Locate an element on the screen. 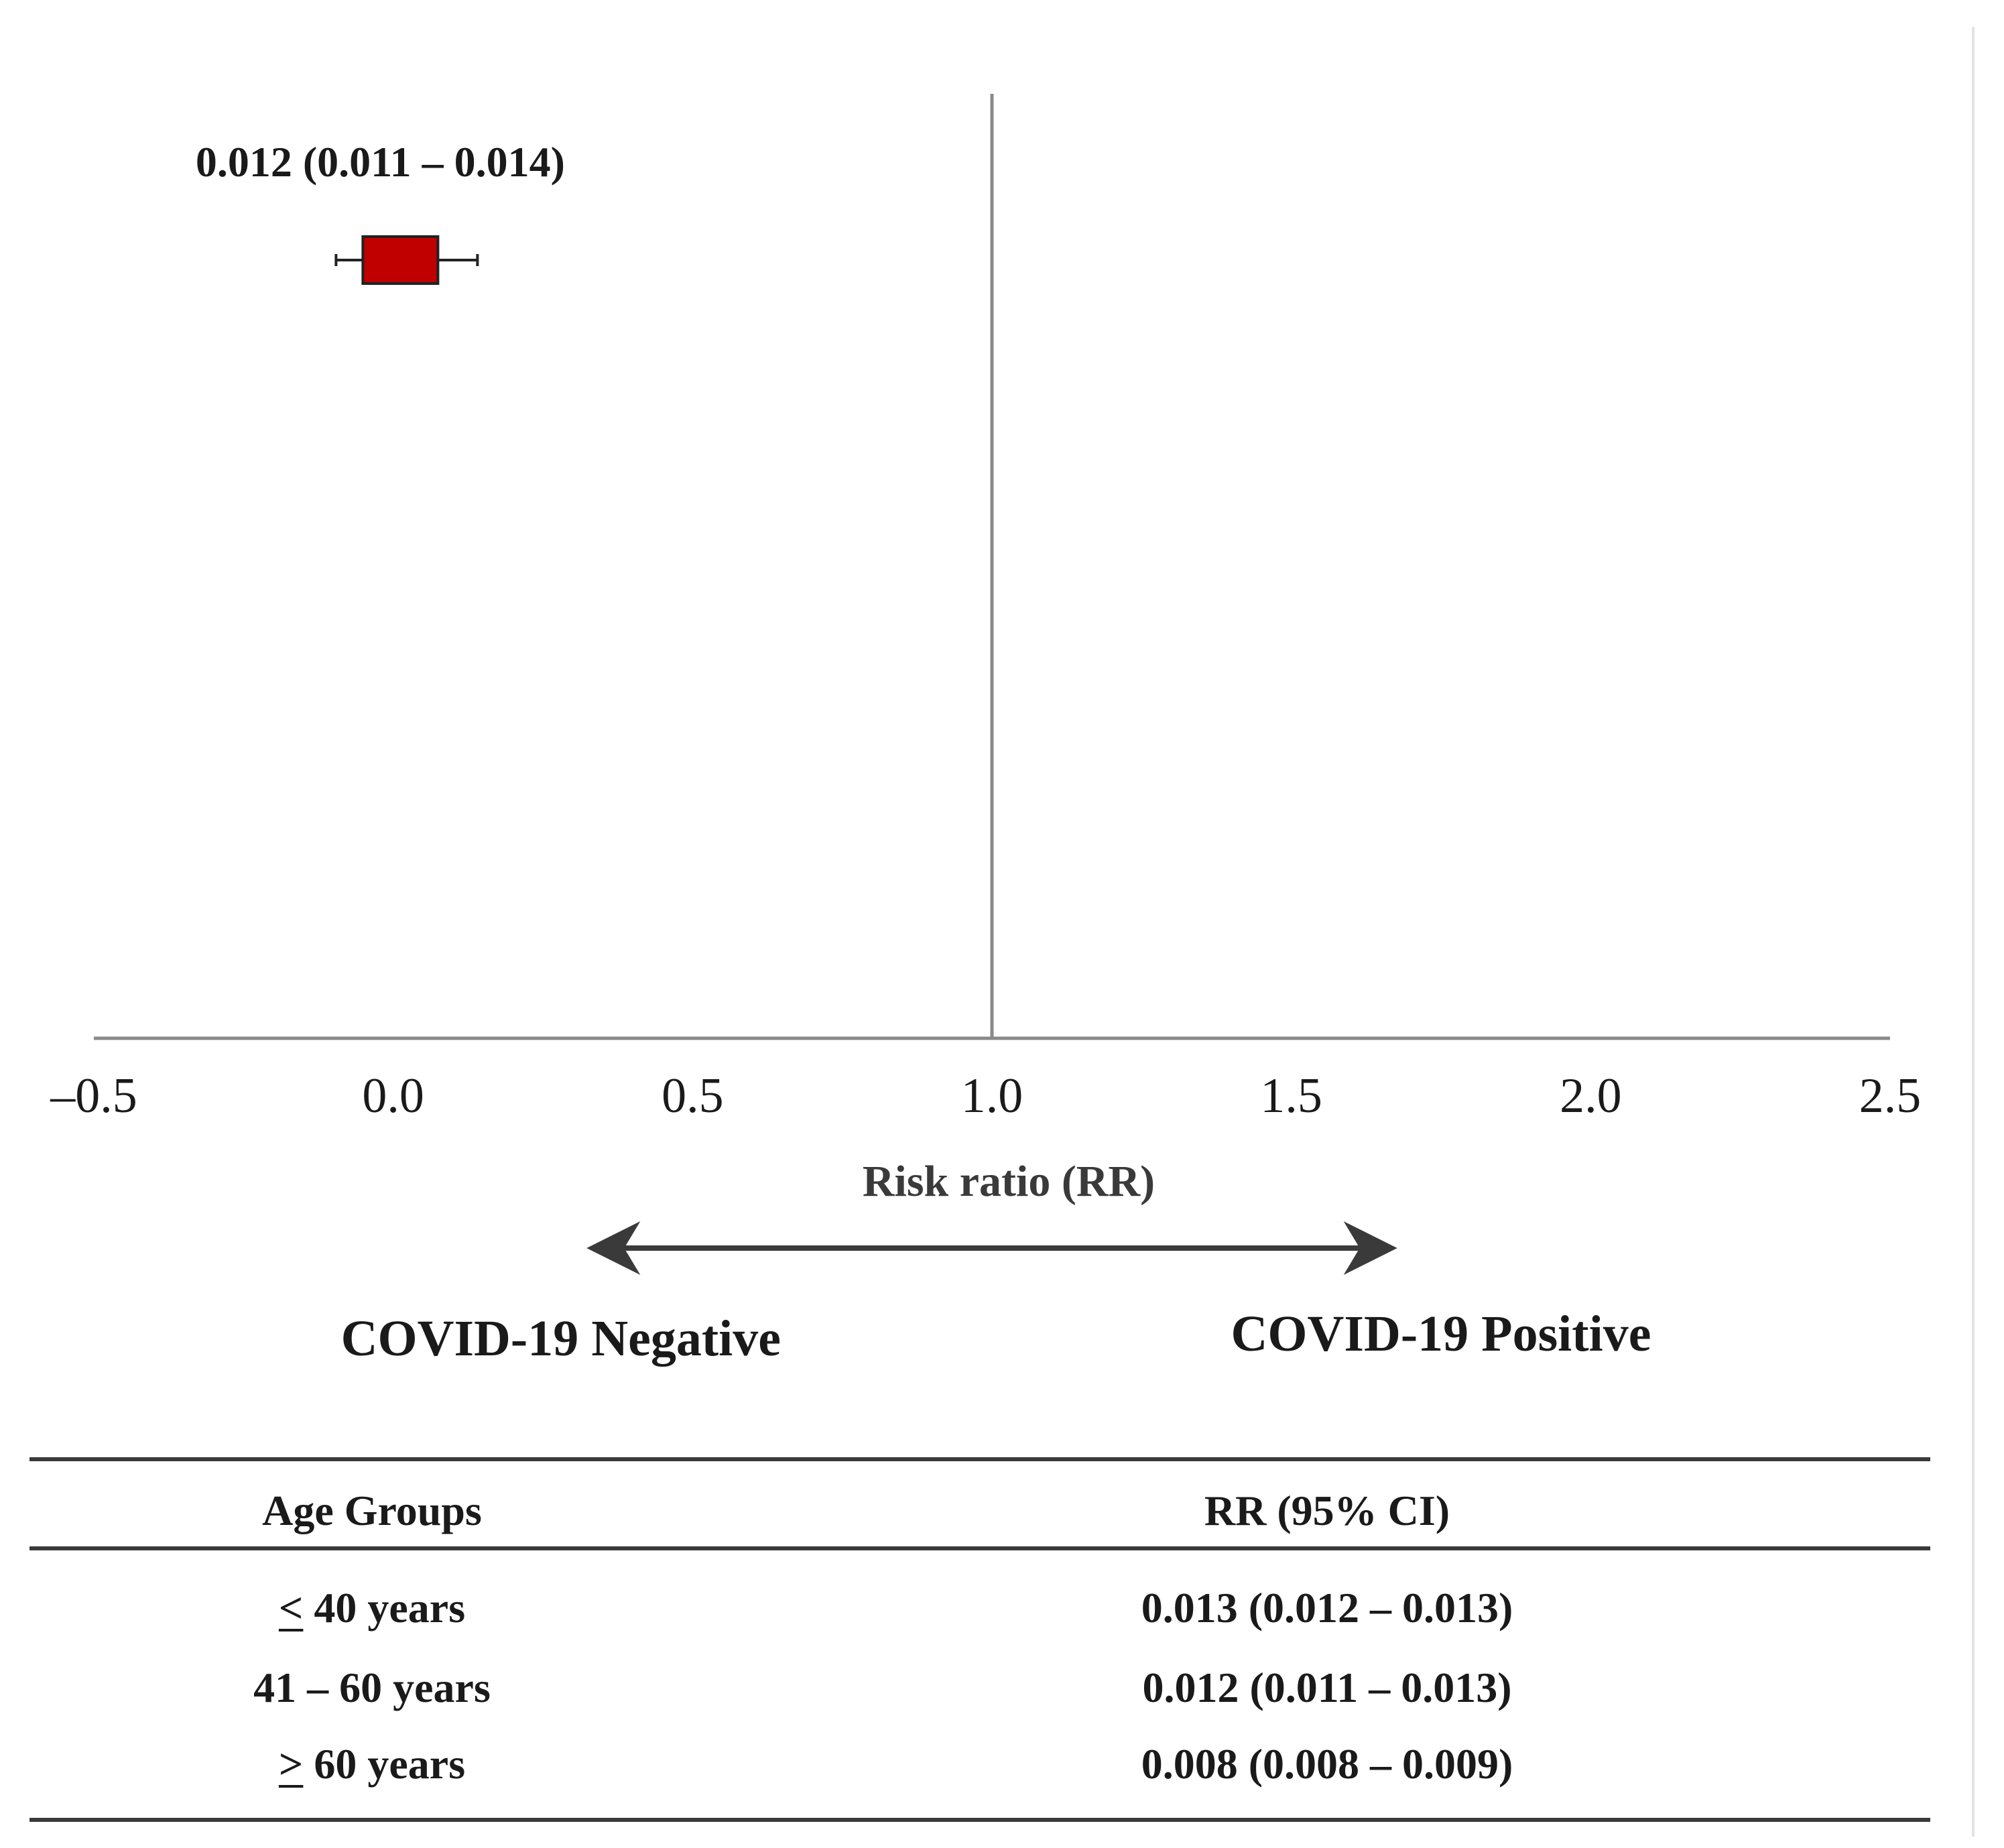 The height and width of the screenshot is (1848, 2004). x-tick-label: 1.5 is located at coordinates (1291, 1095).